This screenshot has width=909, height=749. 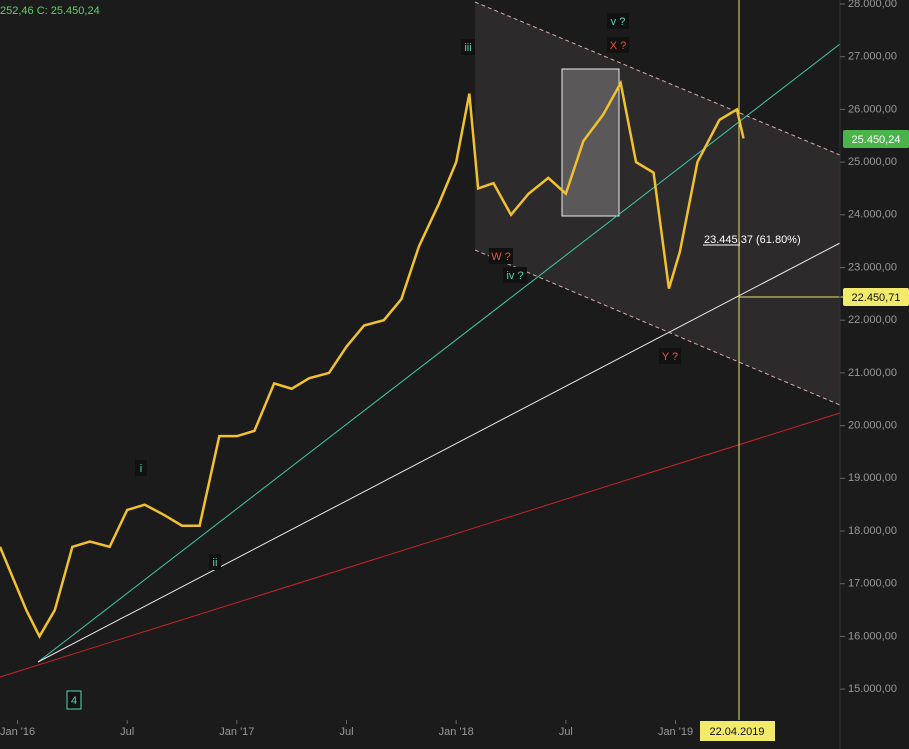 What do you see at coordinates (456, 732) in the screenshot?
I see `x-tick-label: Jan '18` at bounding box center [456, 732].